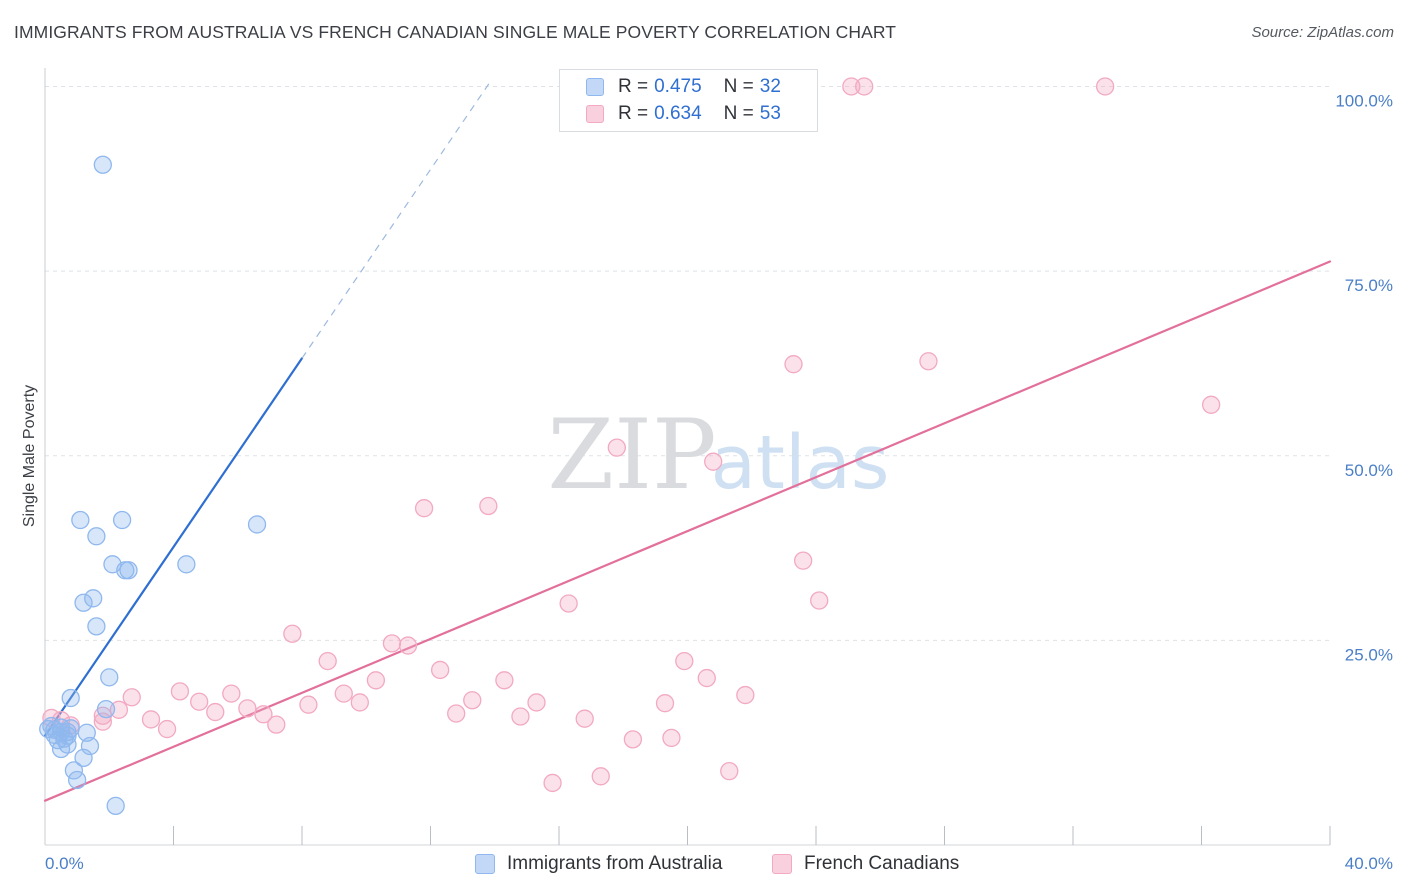 The width and height of the screenshot is (1406, 892). Describe the element at coordinates (678, 113) in the screenshot. I see `legend-r-value-french-canadians: 0.634` at that location.